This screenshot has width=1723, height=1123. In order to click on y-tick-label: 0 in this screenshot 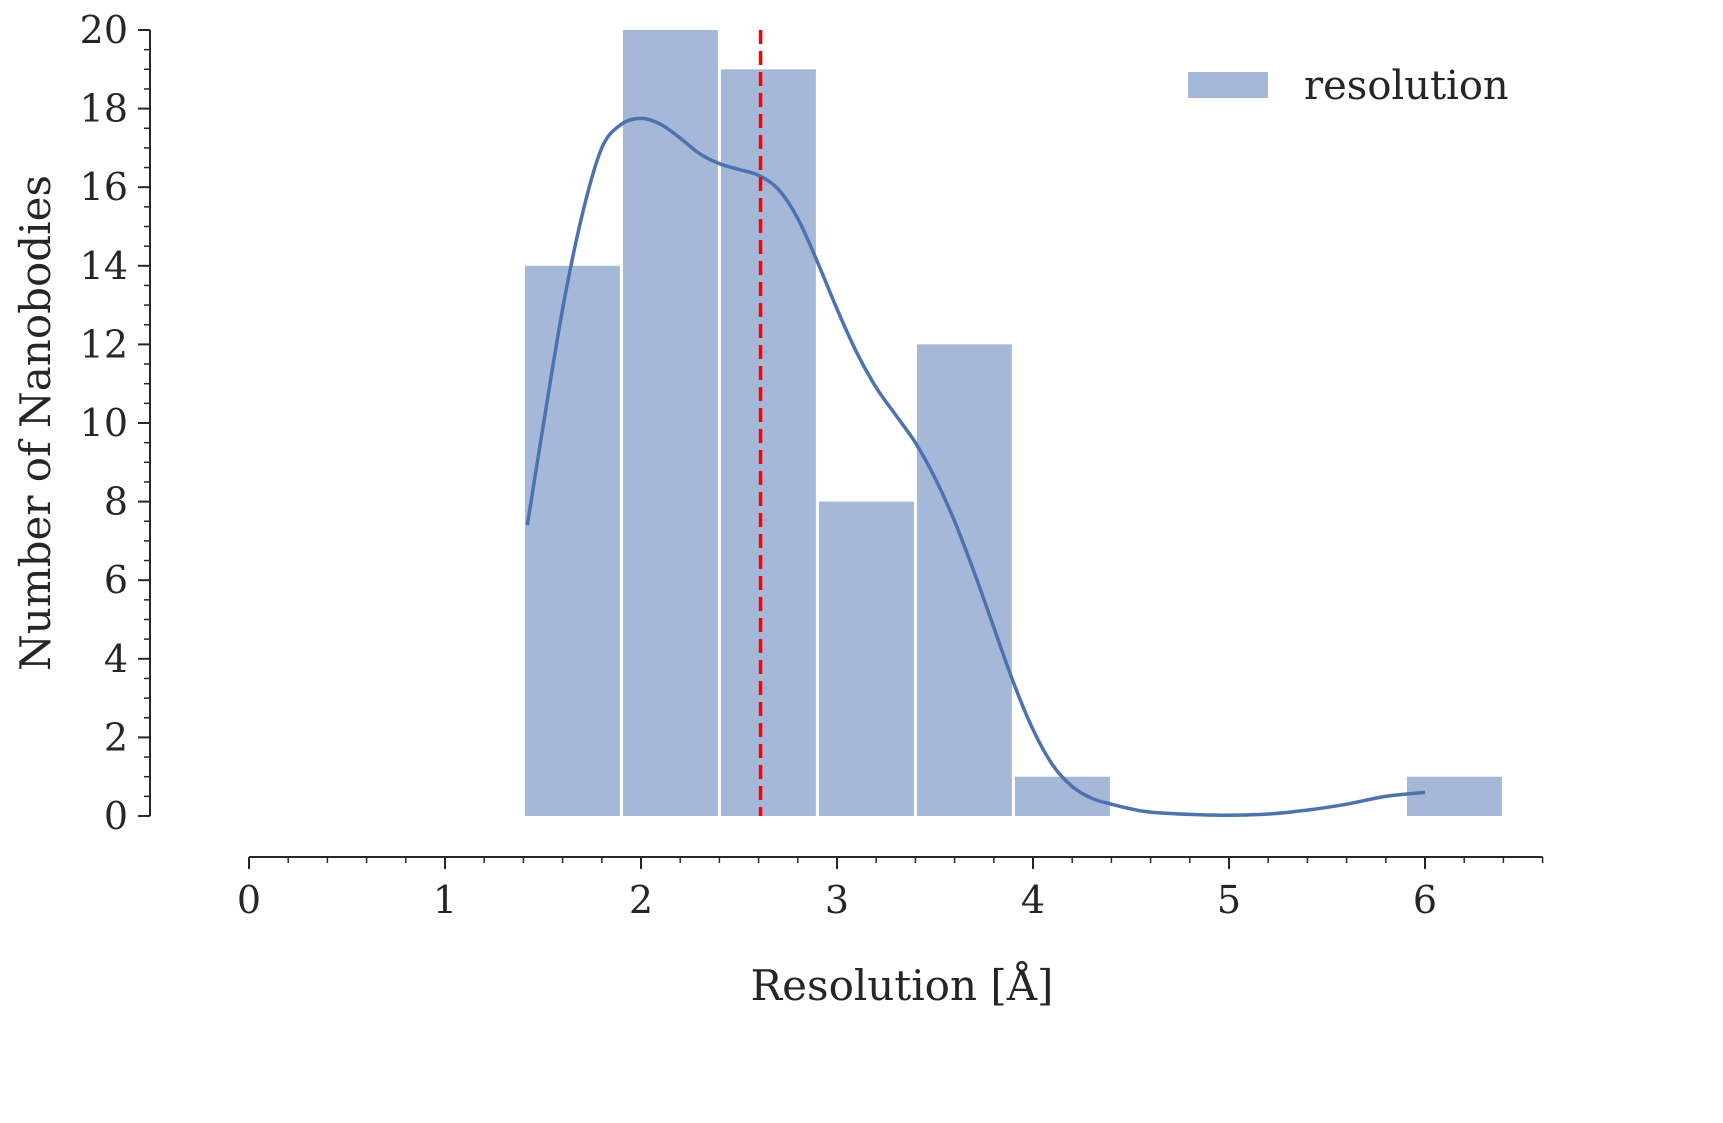, I will do `click(116, 816)`.